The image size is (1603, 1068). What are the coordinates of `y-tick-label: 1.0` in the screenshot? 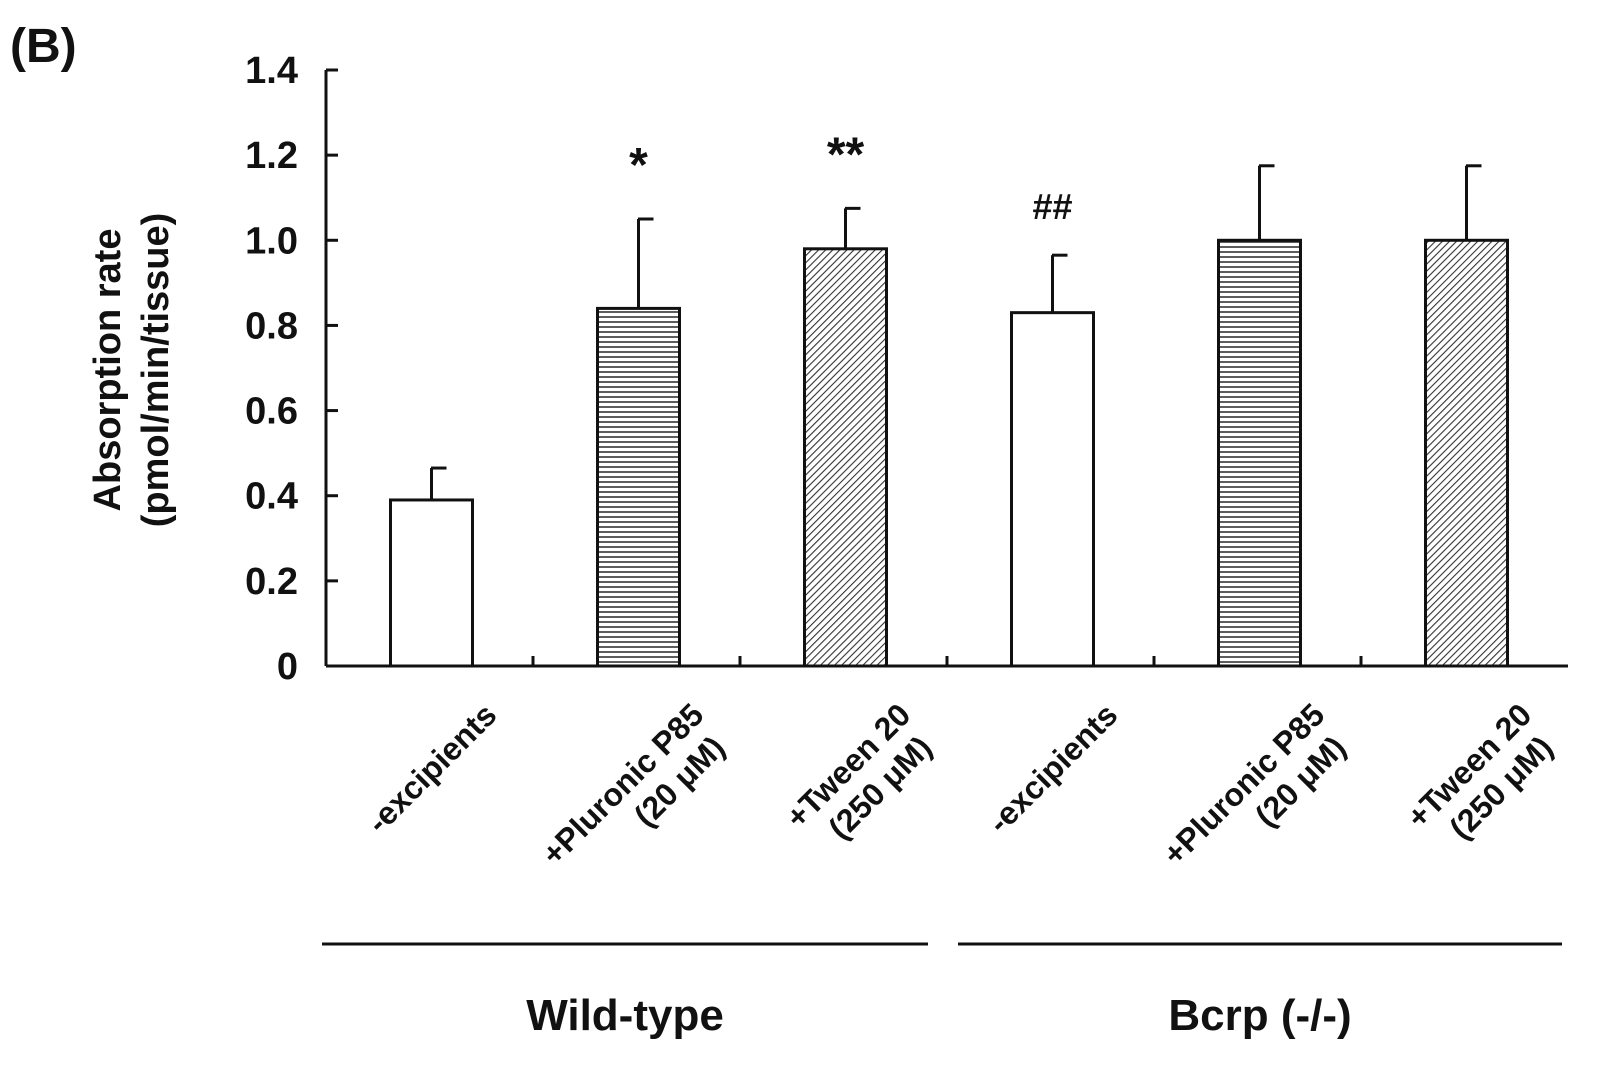 It's located at (271, 241).